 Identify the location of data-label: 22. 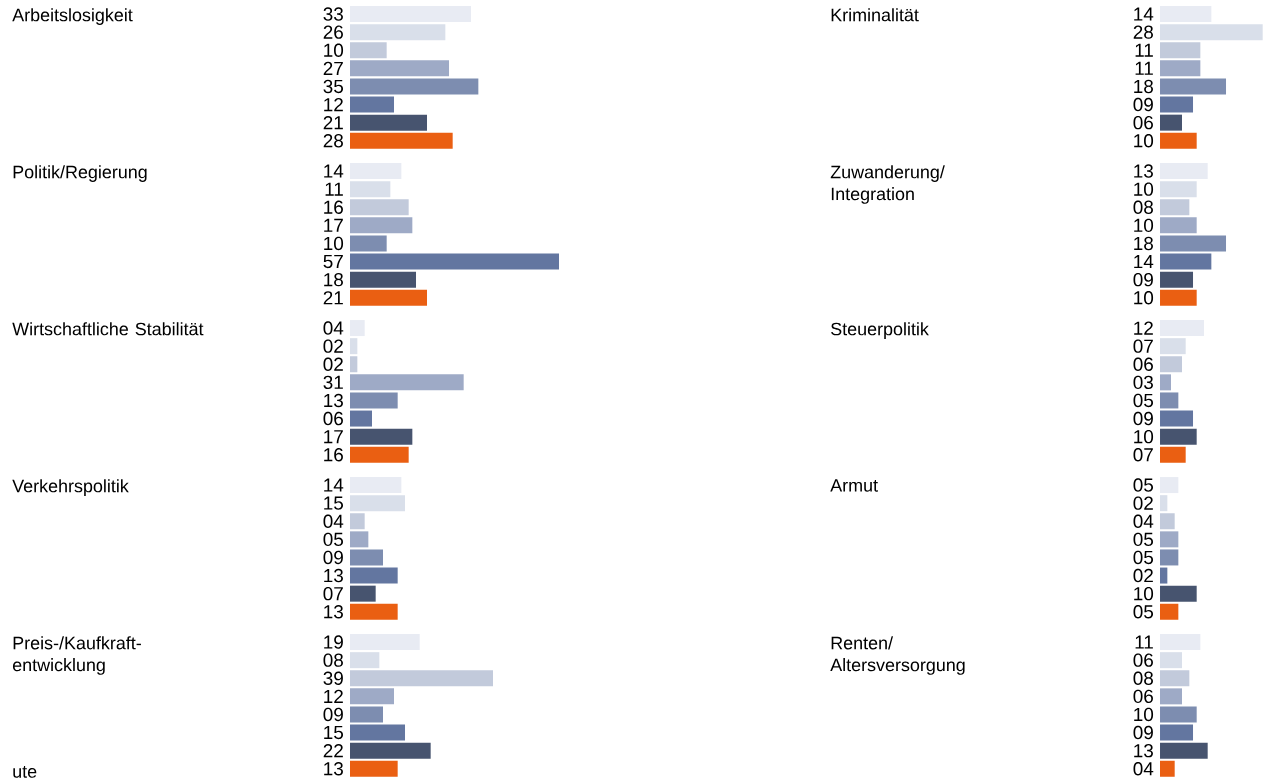
(333, 751).